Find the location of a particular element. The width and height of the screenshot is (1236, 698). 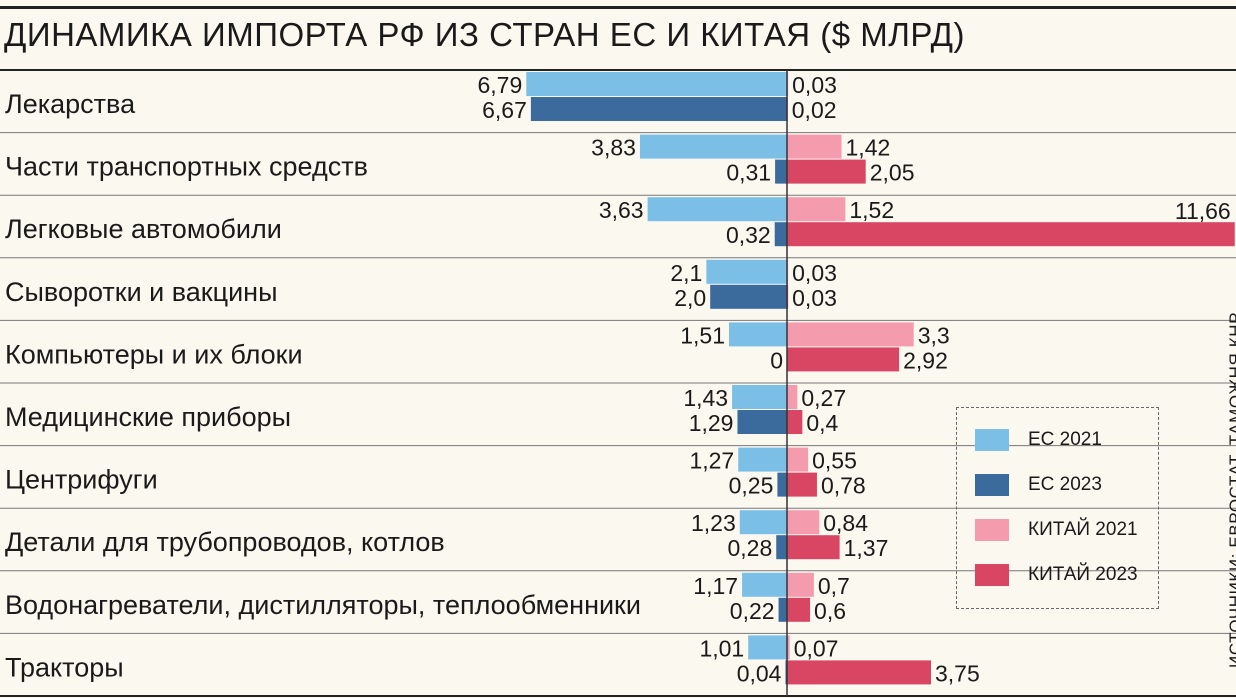

legend-label: КИТАЙ 2023 is located at coordinates (1083, 574).